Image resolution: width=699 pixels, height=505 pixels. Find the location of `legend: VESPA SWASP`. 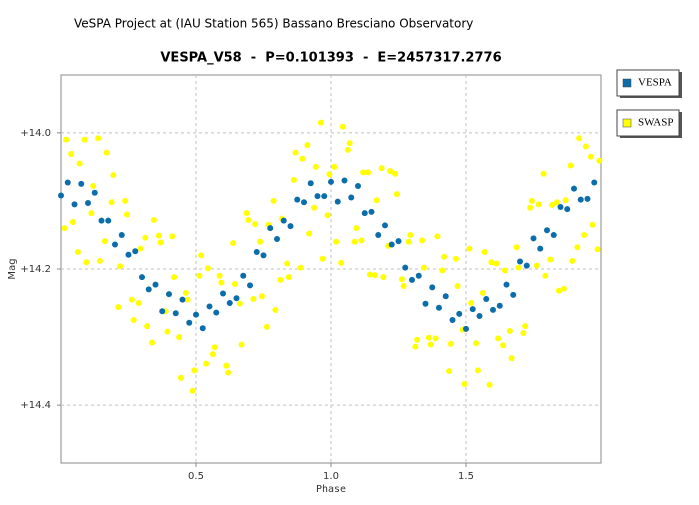

legend: VESPA SWASP is located at coordinates (649, 103).